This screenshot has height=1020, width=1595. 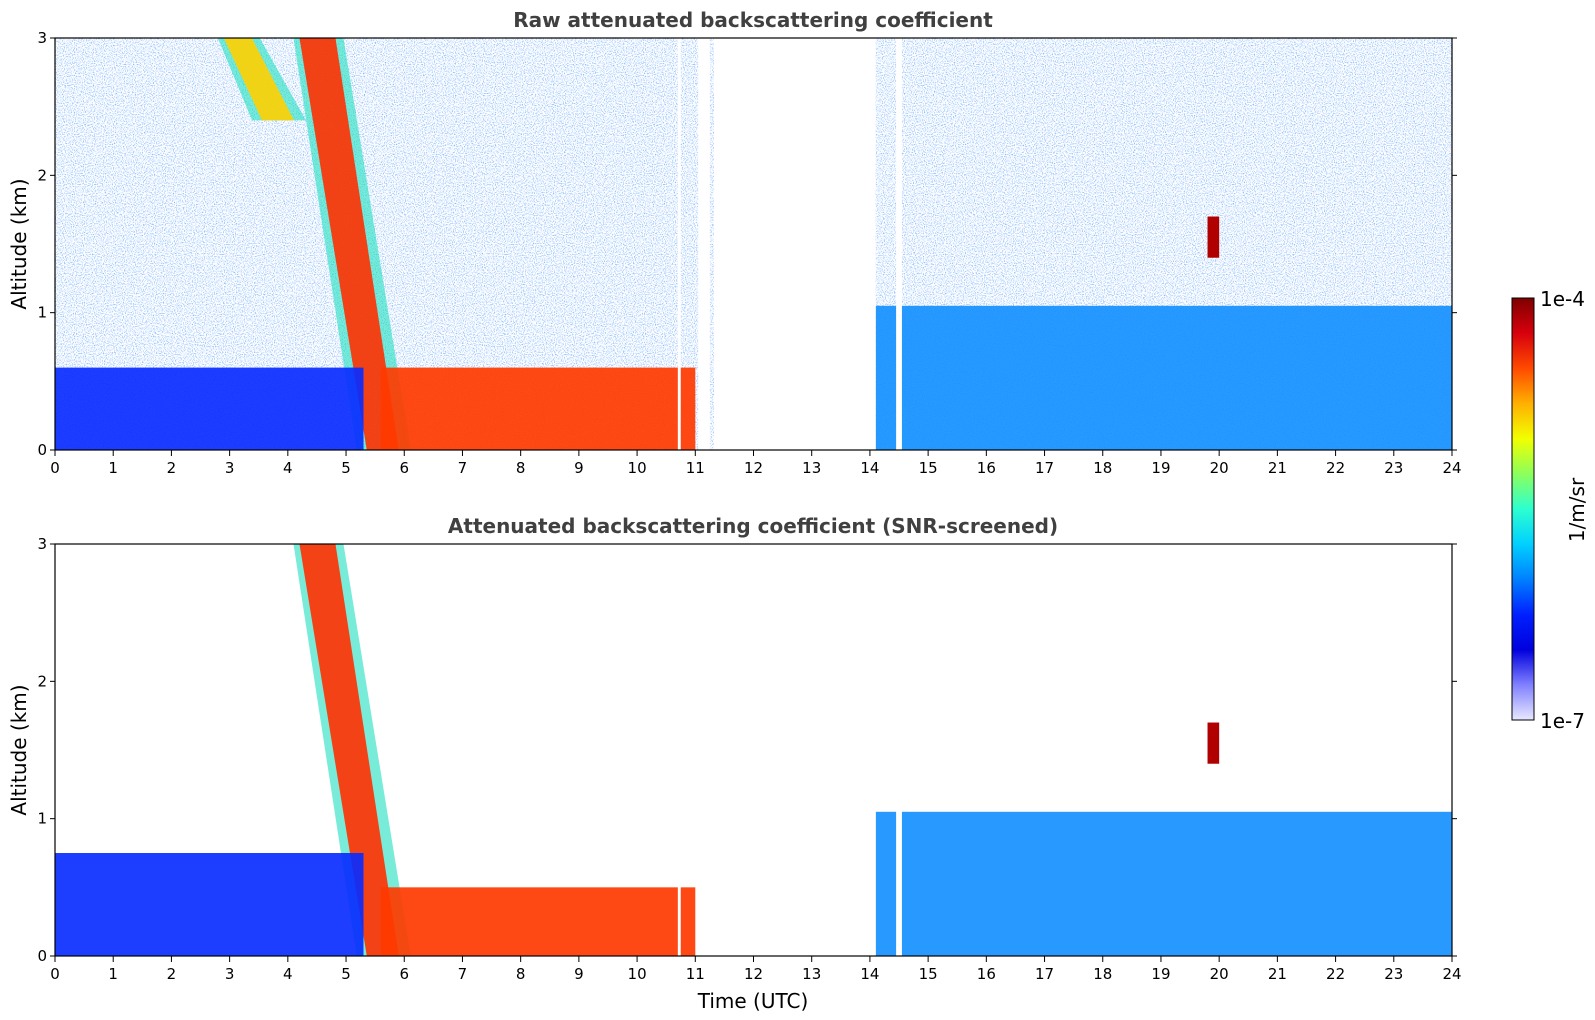 What do you see at coordinates (1562, 721) in the screenshot?
I see `colorbar-min-label: 1e-7` at bounding box center [1562, 721].